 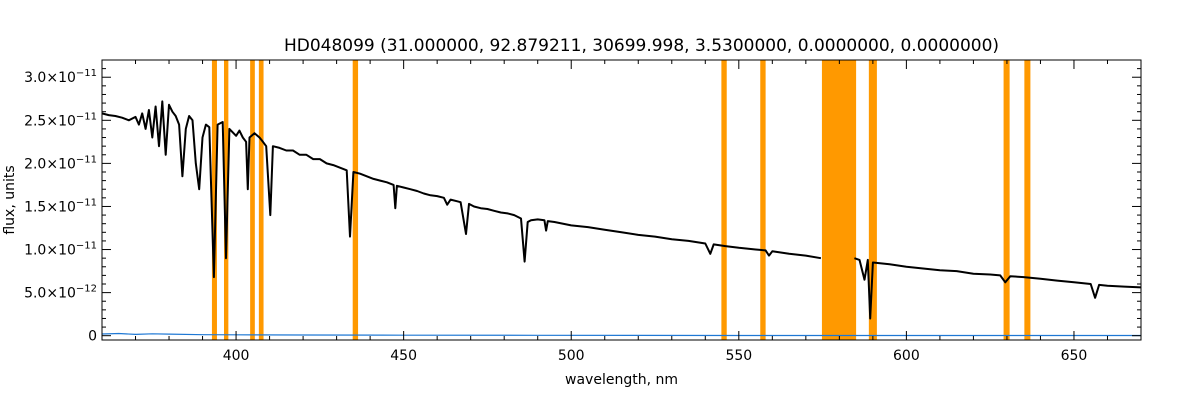 What do you see at coordinates (403, 356) in the screenshot?
I see `x-tick-label: 450` at bounding box center [403, 356].